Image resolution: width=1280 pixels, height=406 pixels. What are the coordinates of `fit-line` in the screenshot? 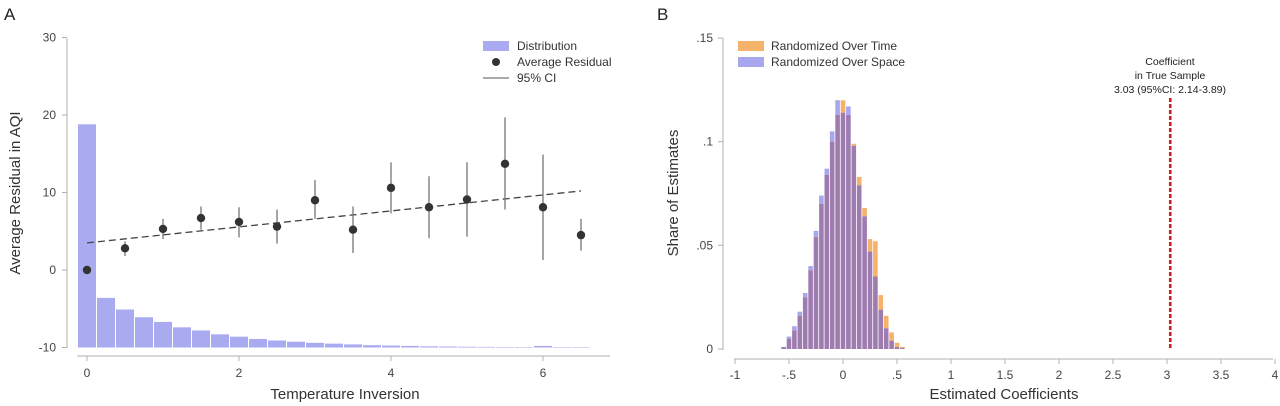 It's located at (334, 217).